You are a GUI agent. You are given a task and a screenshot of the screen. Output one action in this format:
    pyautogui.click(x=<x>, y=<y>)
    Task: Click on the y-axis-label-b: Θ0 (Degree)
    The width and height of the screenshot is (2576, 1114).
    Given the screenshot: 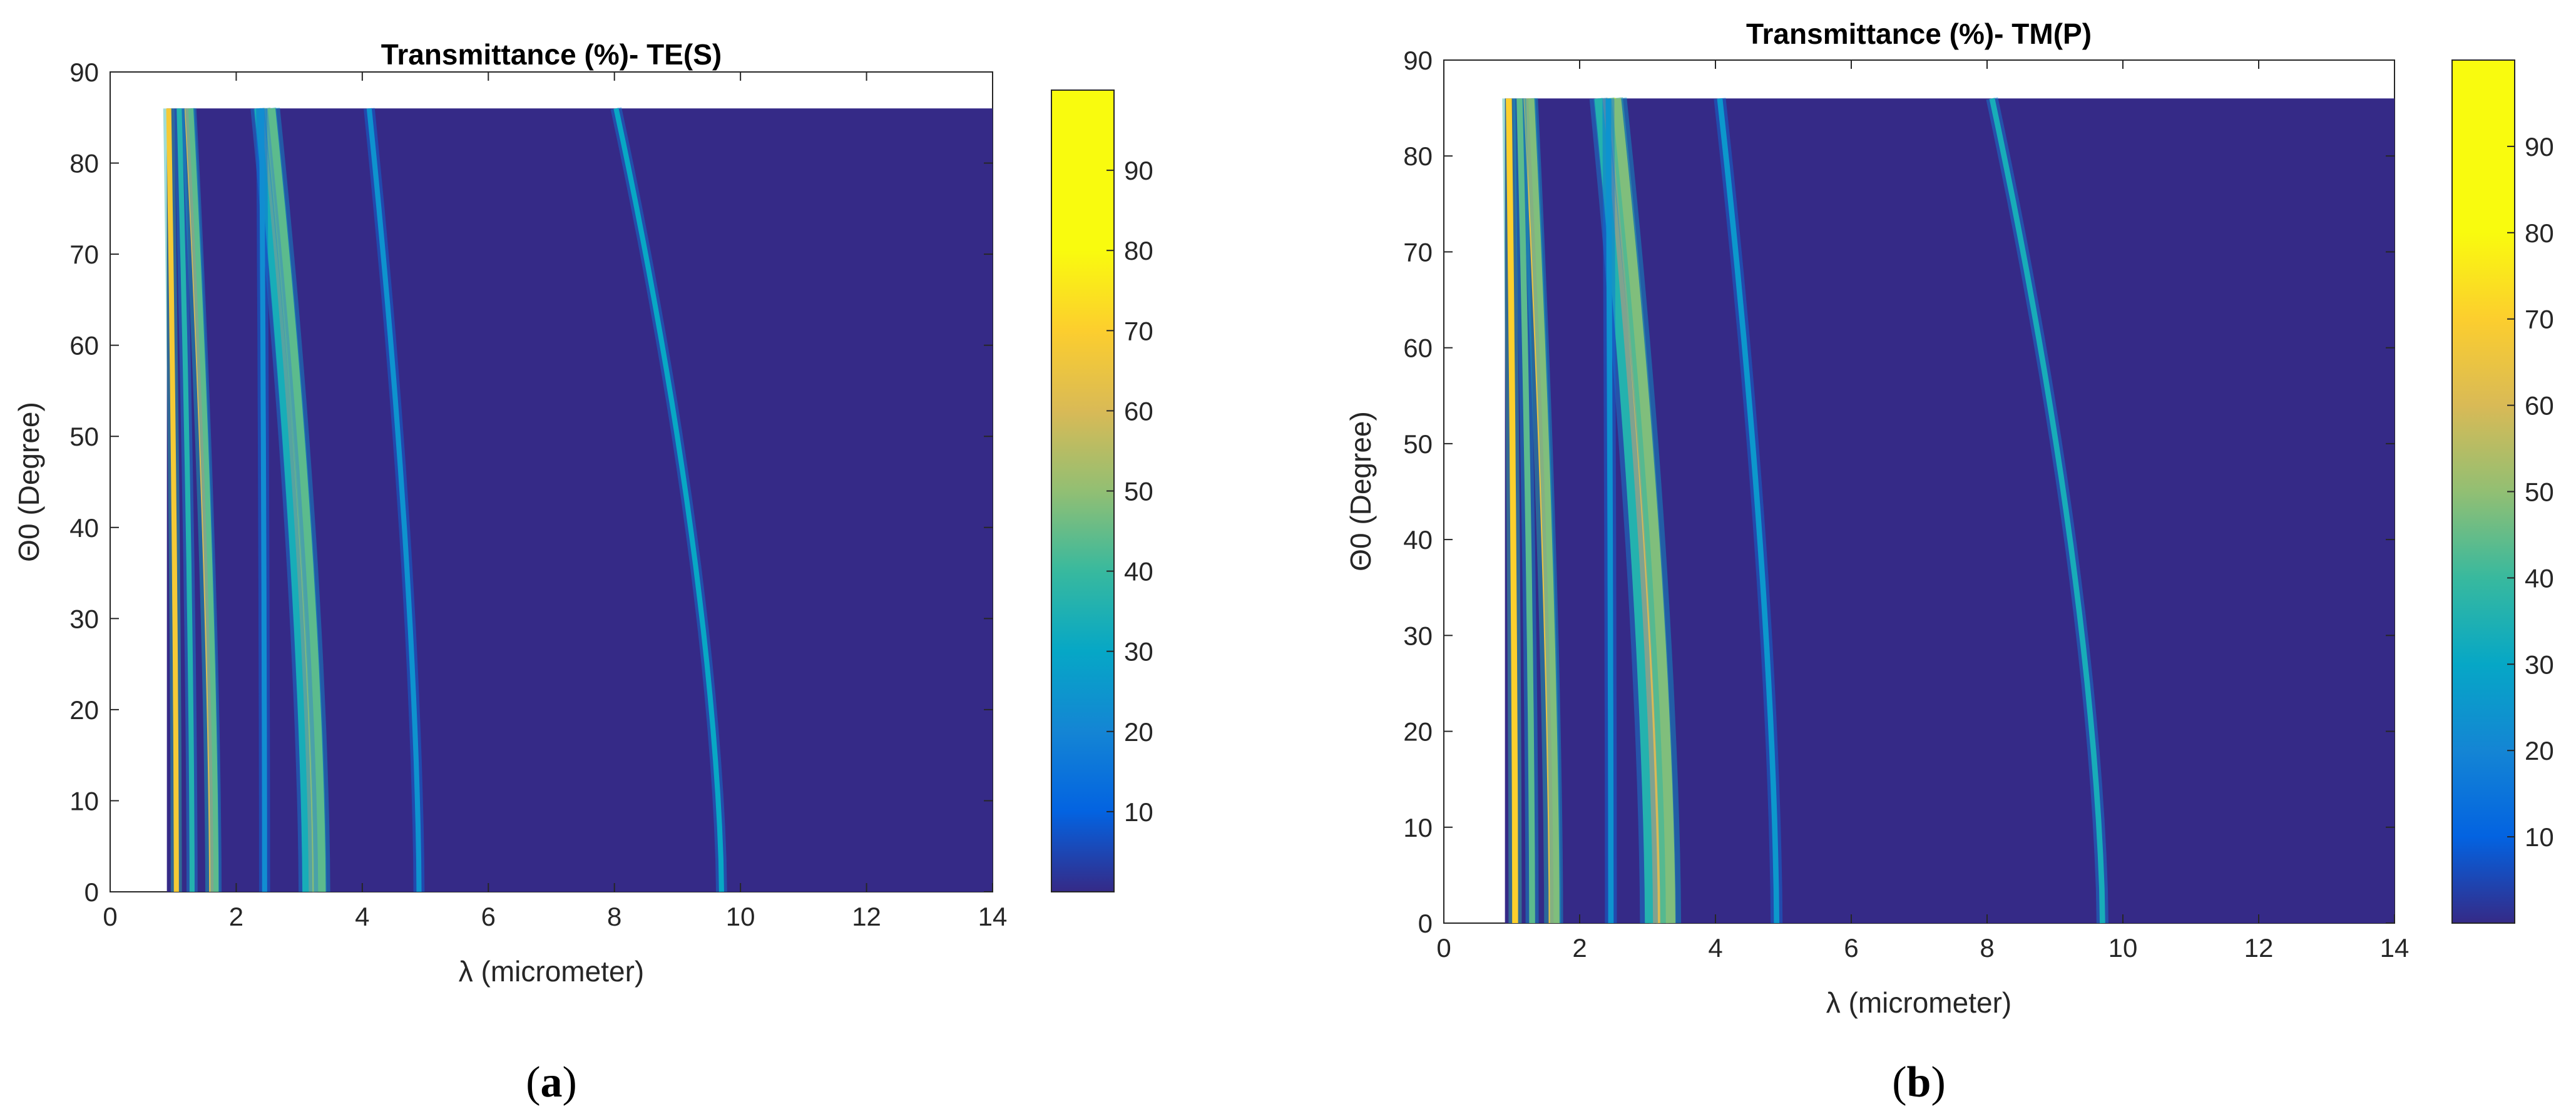 What is the action you would take?
    pyautogui.click(x=1361, y=491)
    